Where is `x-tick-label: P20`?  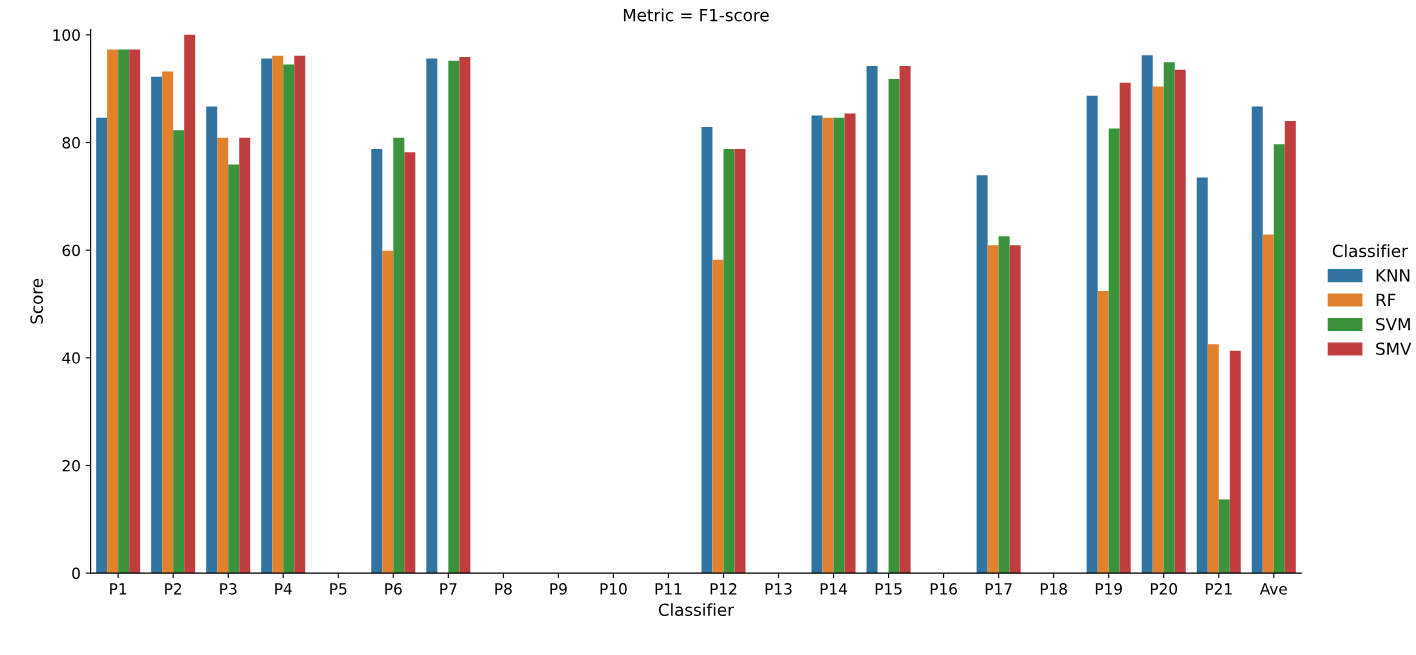 x-tick-label: P20 is located at coordinates (1164, 589).